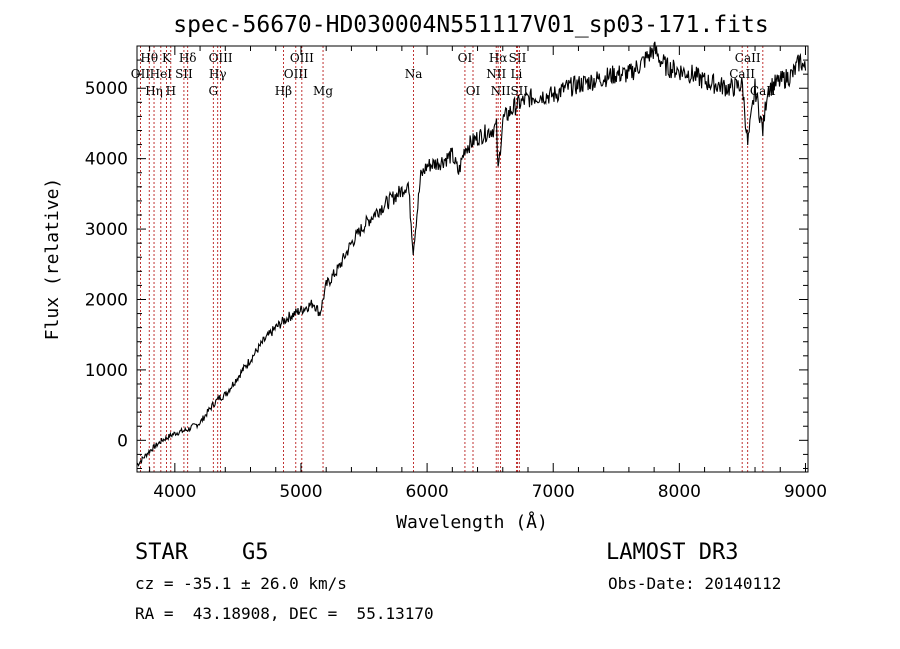 The width and height of the screenshot is (900, 649). I want to click on x-axis-label: Wavelength (Å), so click(472, 522).